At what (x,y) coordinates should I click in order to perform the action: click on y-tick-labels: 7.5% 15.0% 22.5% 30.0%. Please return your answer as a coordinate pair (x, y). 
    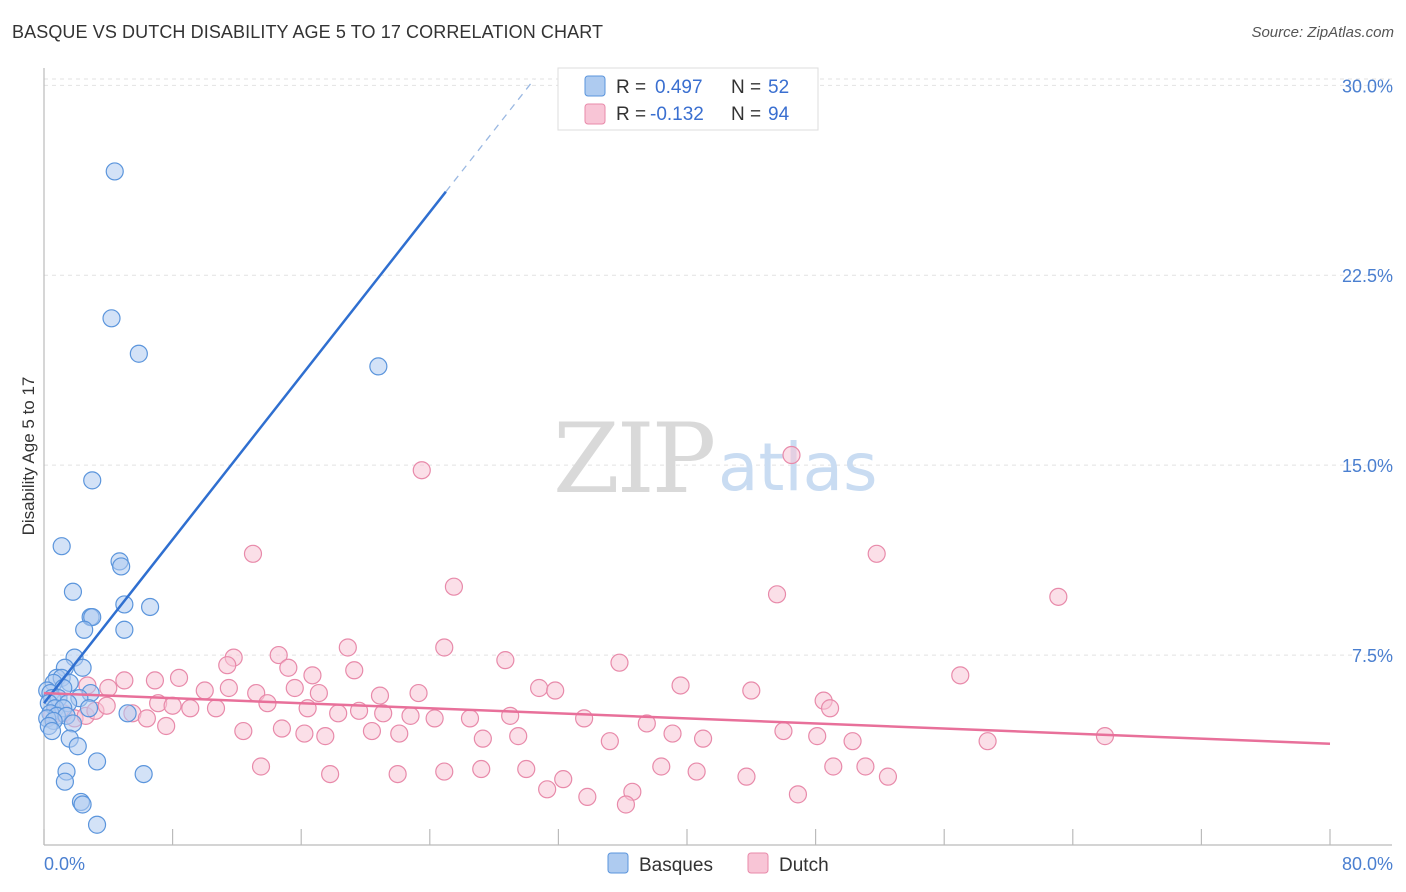
    Looking at the image, I should click on (1367, 371).